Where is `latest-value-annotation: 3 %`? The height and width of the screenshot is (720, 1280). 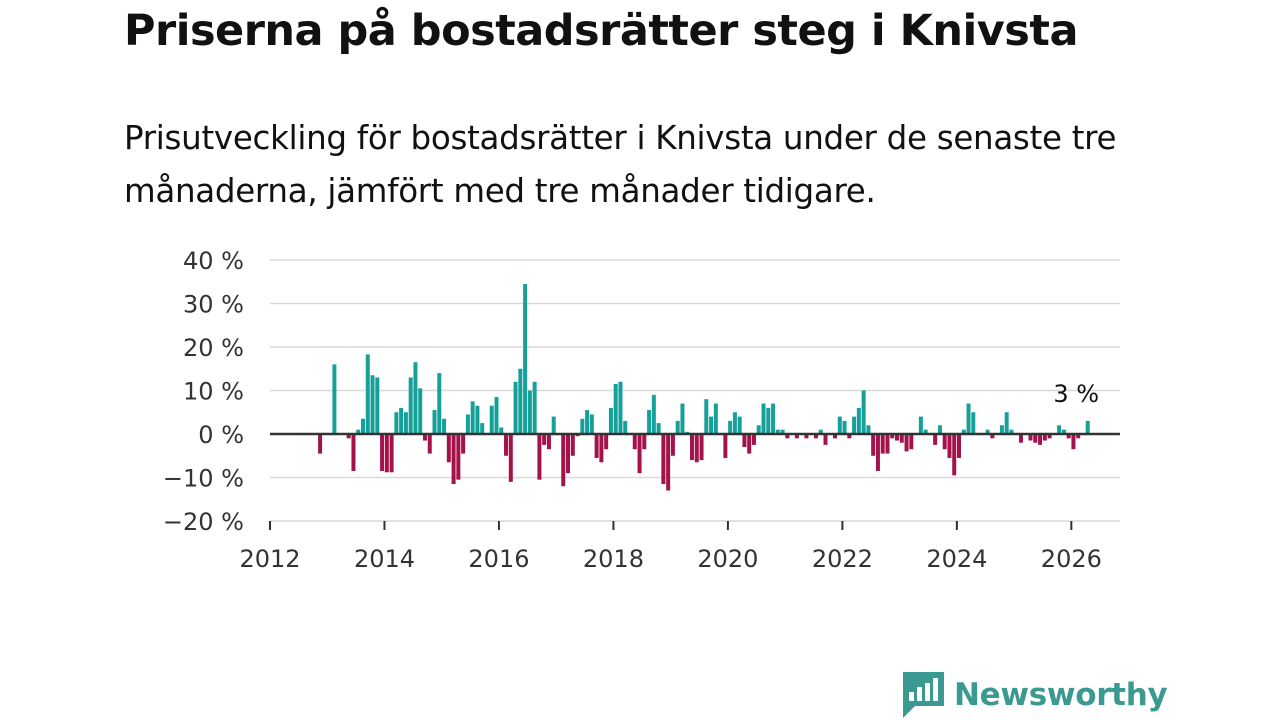
latest-value-annotation: 3 % is located at coordinates (1076, 394).